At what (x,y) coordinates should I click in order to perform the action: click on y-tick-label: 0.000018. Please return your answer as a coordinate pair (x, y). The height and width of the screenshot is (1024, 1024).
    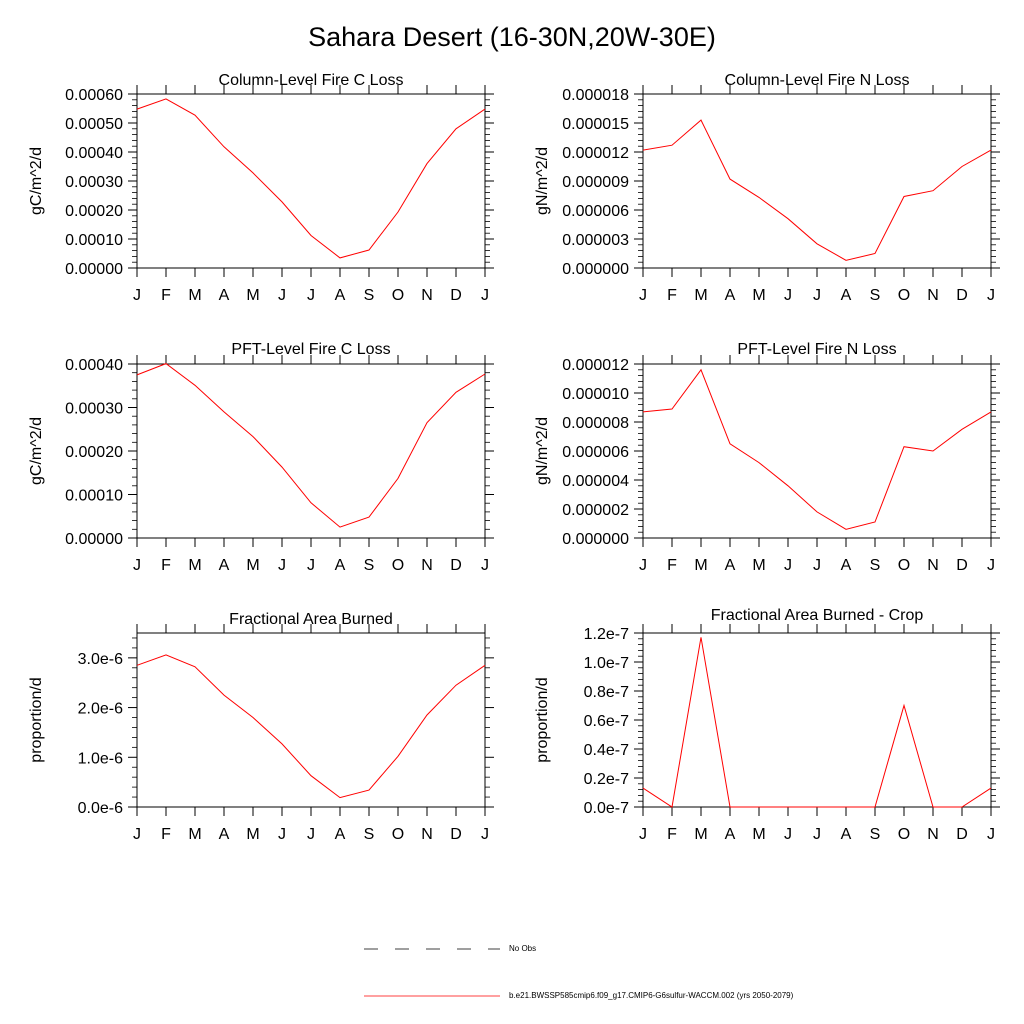
    Looking at the image, I should click on (595, 95).